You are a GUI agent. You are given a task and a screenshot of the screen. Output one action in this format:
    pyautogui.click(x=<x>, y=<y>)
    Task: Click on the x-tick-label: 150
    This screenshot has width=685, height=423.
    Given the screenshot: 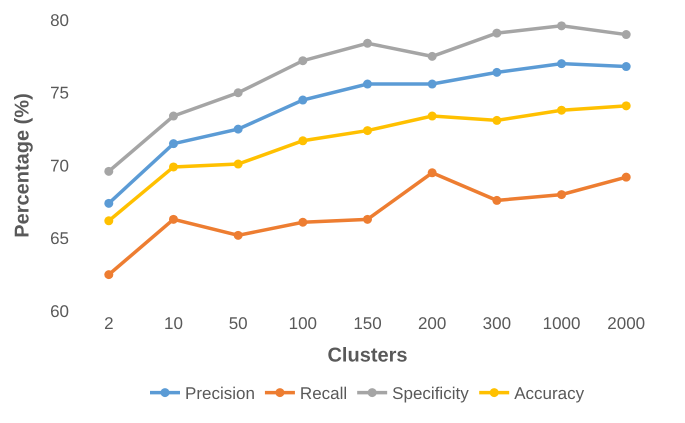 What is the action you would take?
    pyautogui.click(x=367, y=323)
    